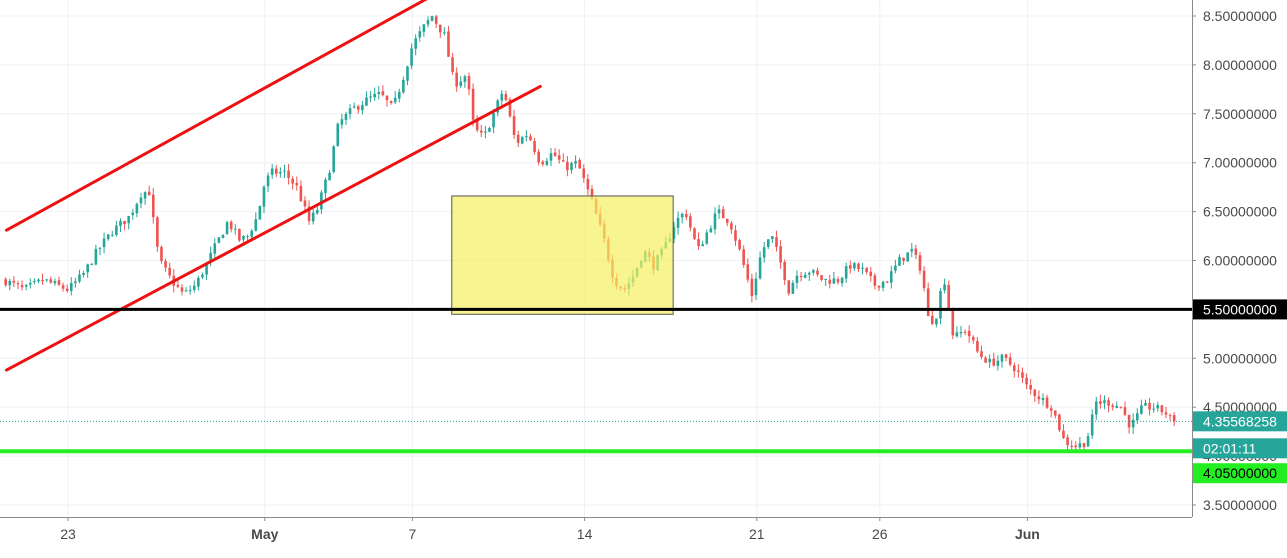 Image resolution: width=1287 pixels, height=558 pixels. I want to click on support-price-badge-bg, so click(1240, 473).